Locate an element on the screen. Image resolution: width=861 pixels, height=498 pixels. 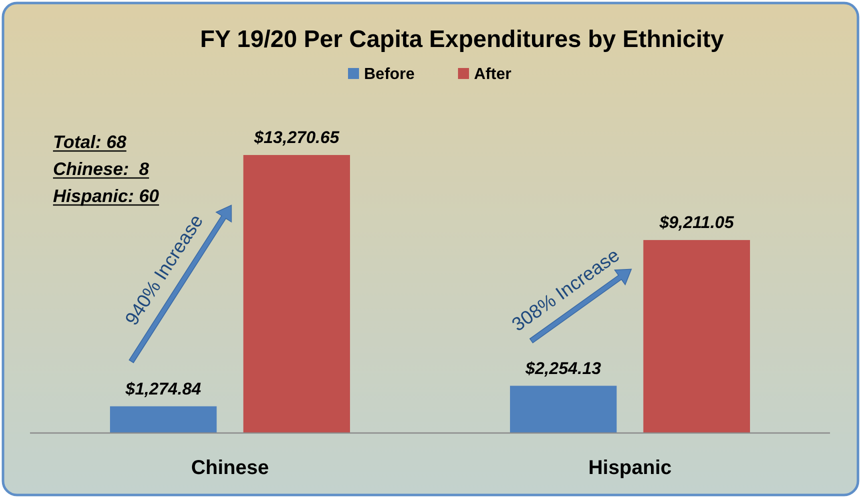
data-label: $1,274.84 is located at coordinates (163, 388).